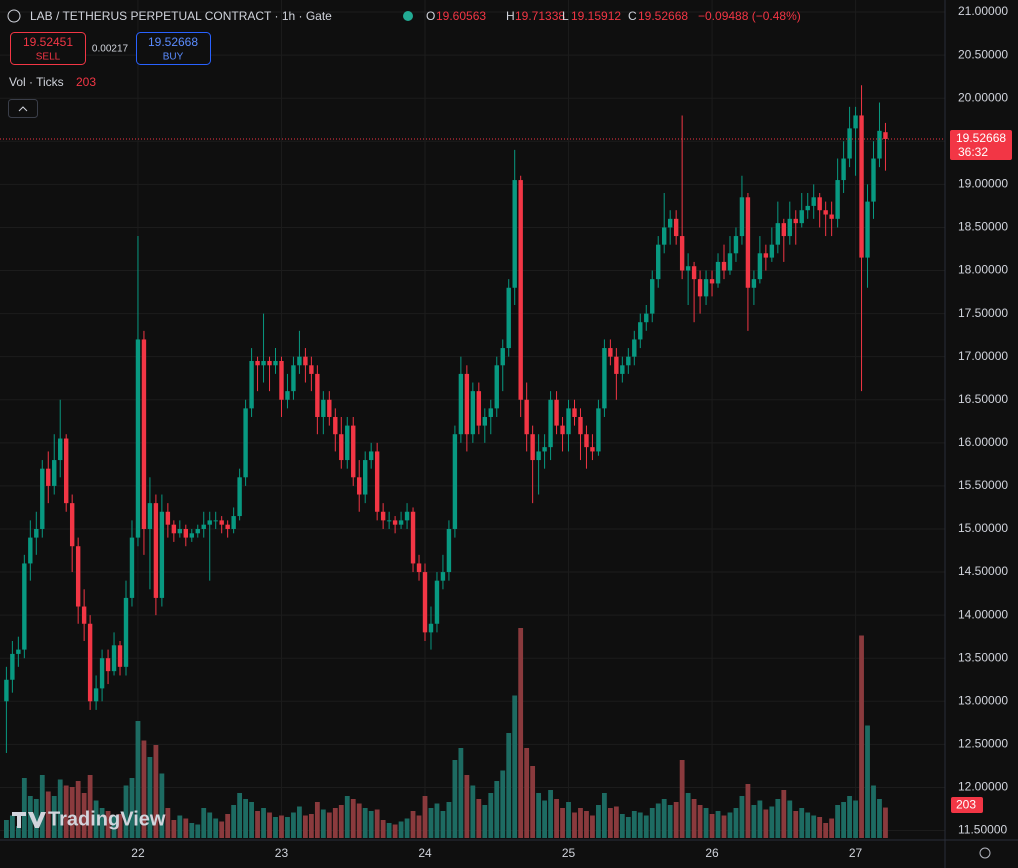 This screenshot has width=1018, height=868. What do you see at coordinates (23, 108) in the screenshot?
I see `collapse-button` at bounding box center [23, 108].